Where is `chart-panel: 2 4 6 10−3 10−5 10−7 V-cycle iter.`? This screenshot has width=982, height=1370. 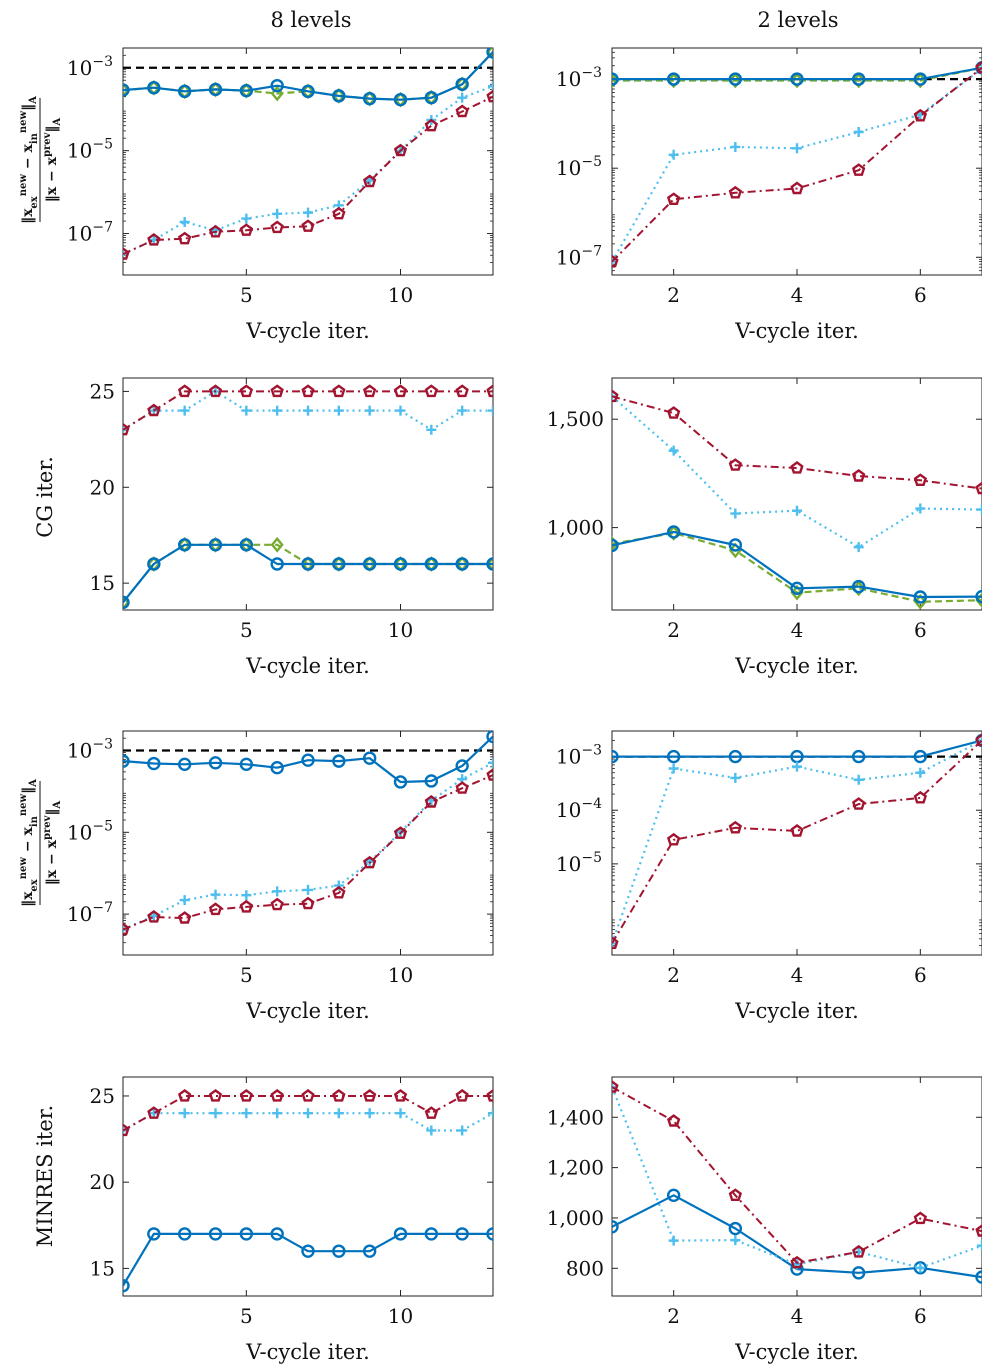
chart-panel: 2 4 6 10−3 10−5 10−7 V-cycle iter. is located at coordinates (769, 195).